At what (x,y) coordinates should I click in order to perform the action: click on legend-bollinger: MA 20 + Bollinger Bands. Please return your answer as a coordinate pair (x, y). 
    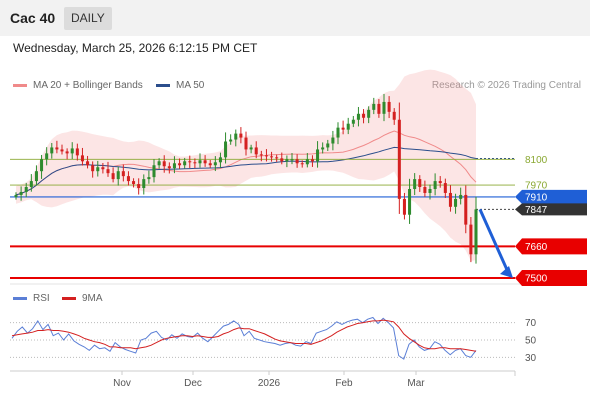
    Looking at the image, I should click on (78, 85).